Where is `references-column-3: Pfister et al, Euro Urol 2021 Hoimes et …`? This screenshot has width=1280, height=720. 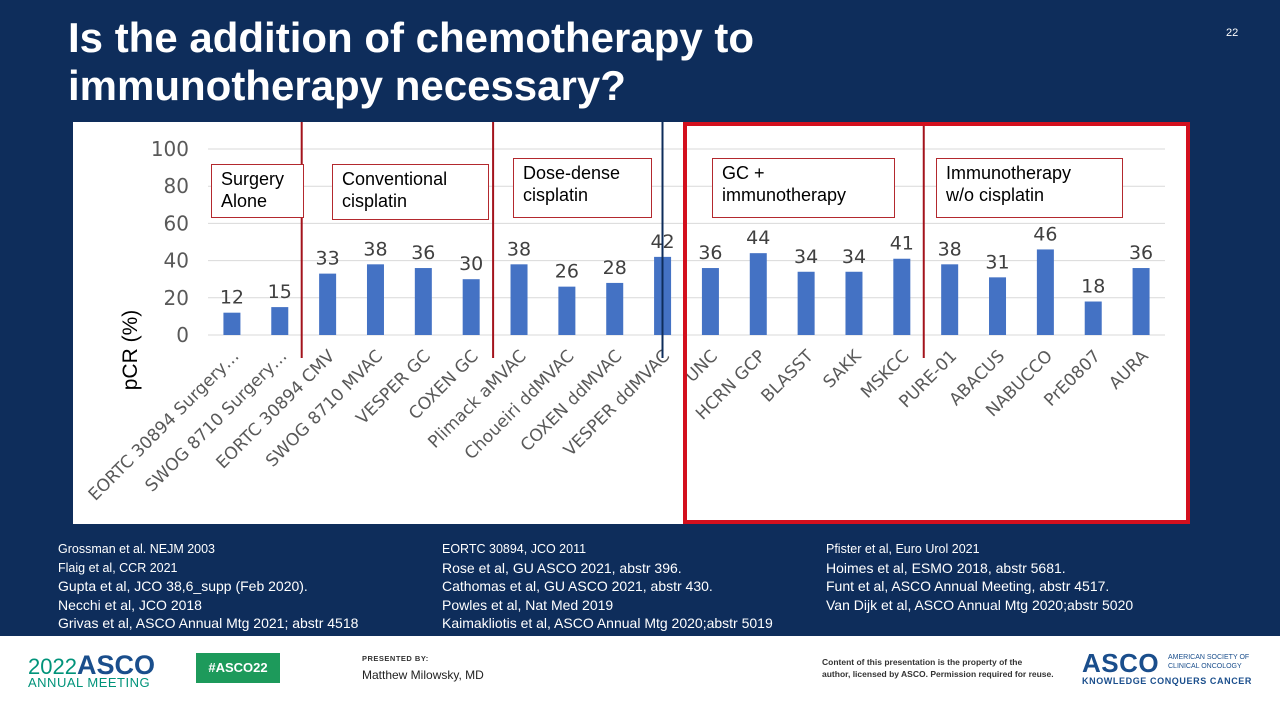
references-column-3: Pfister et al, Euro Urol 2021 Hoimes et … is located at coordinates (979, 577).